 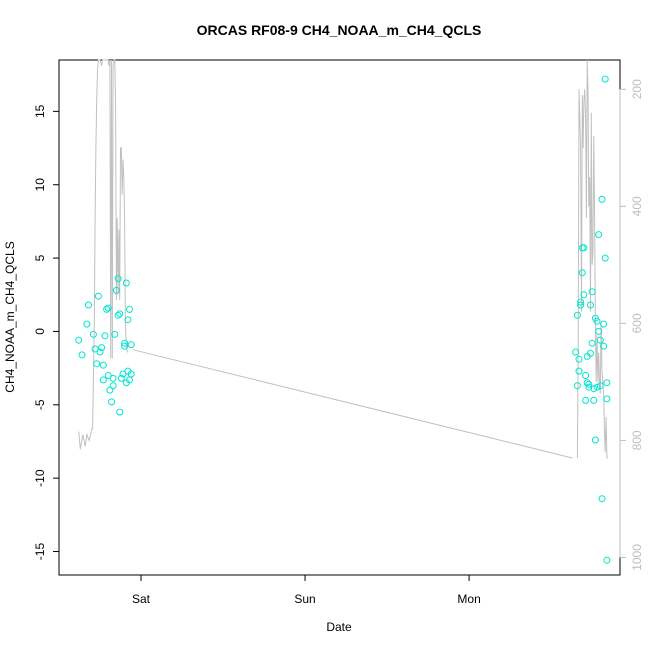 What do you see at coordinates (306, 590) in the screenshot?
I see `x-axis: Sat Sun Mon` at bounding box center [306, 590].